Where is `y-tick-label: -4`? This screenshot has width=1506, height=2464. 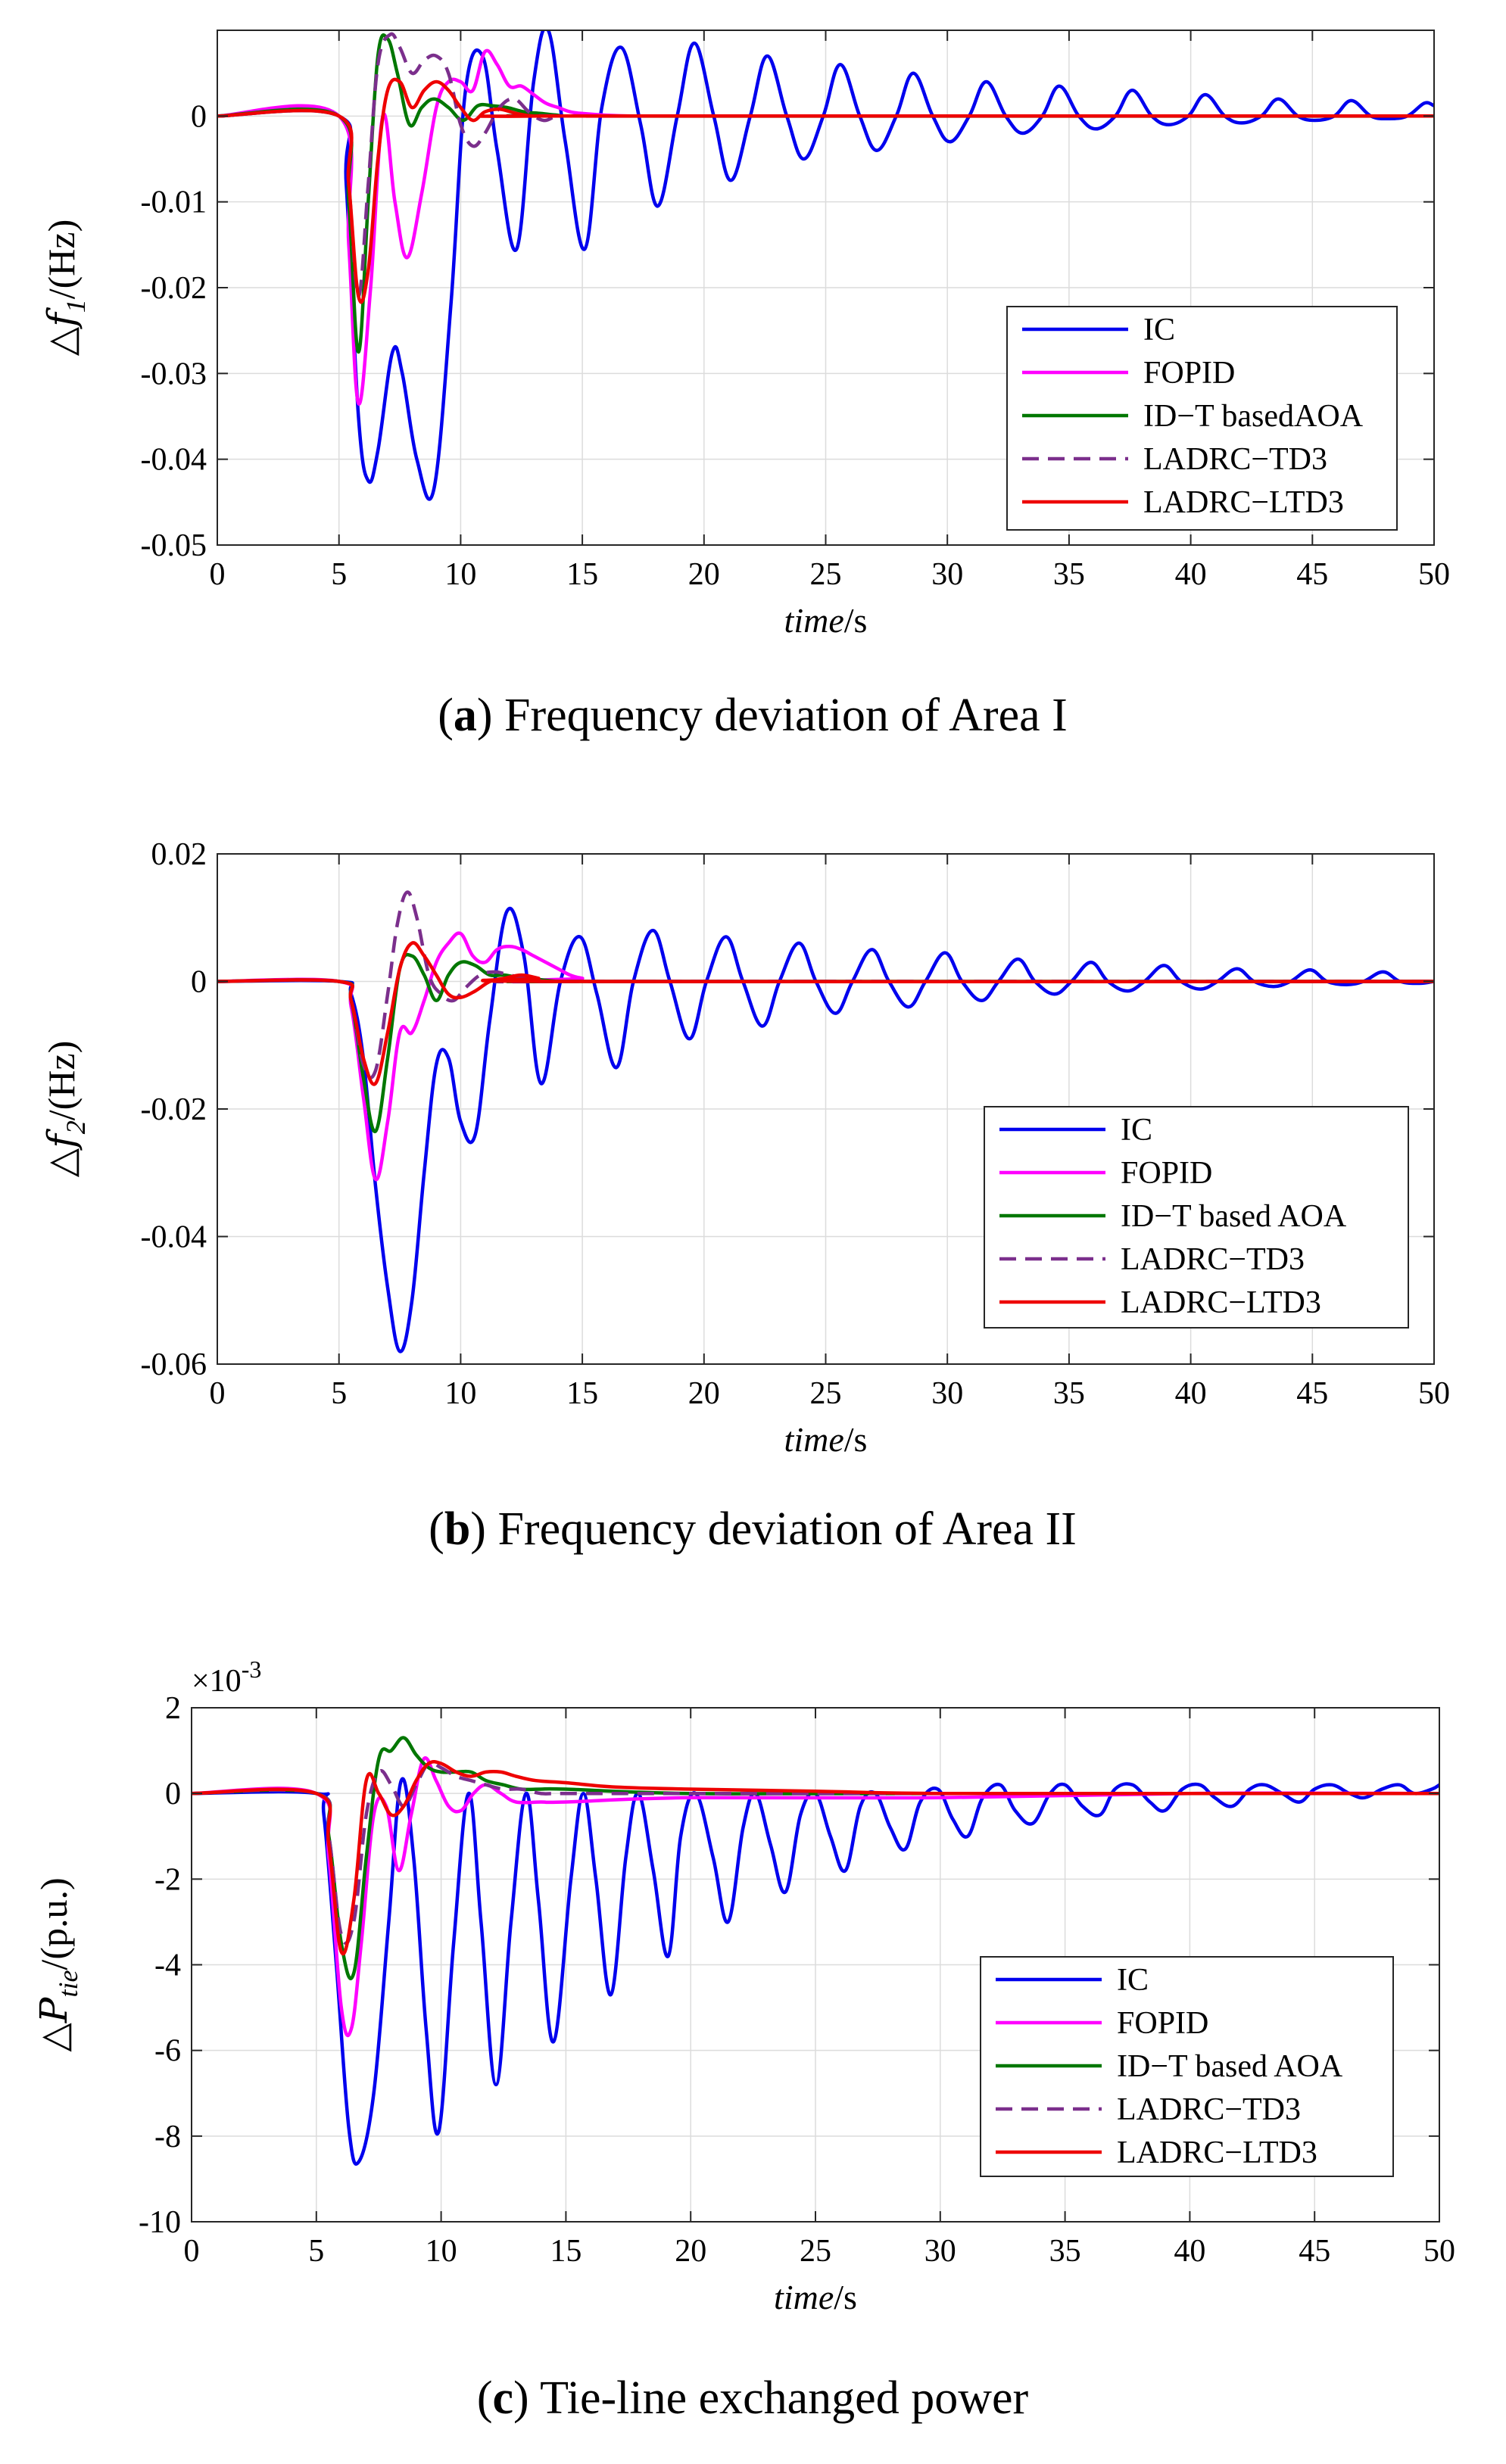
y-tick-label: -4 is located at coordinates (167, 1965).